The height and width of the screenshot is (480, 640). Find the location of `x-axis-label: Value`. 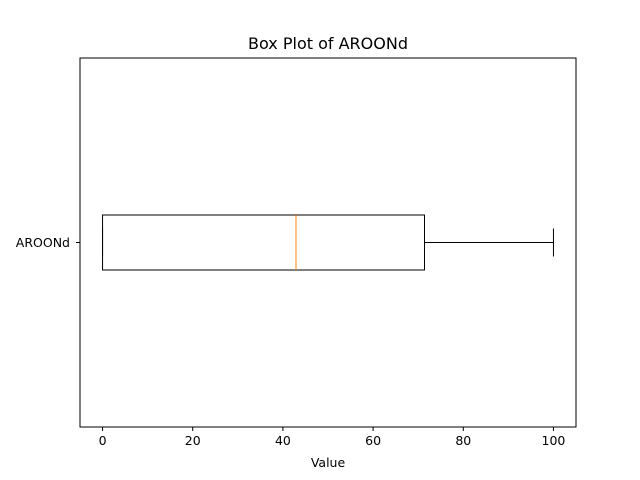

x-axis-label: Value is located at coordinates (328, 462).